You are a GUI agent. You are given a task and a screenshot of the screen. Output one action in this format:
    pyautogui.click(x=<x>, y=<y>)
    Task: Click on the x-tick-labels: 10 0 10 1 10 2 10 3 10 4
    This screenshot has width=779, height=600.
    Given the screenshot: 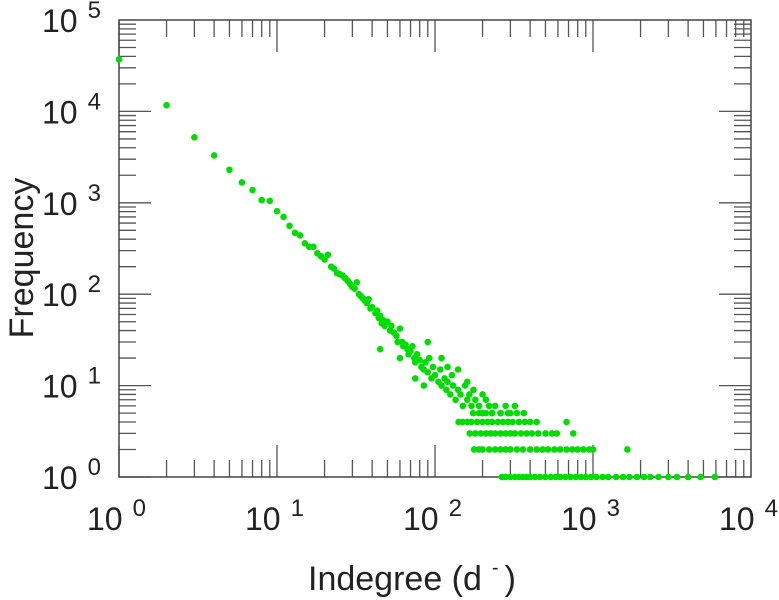 What is the action you would take?
    pyautogui.click(x=432, y=516)
    